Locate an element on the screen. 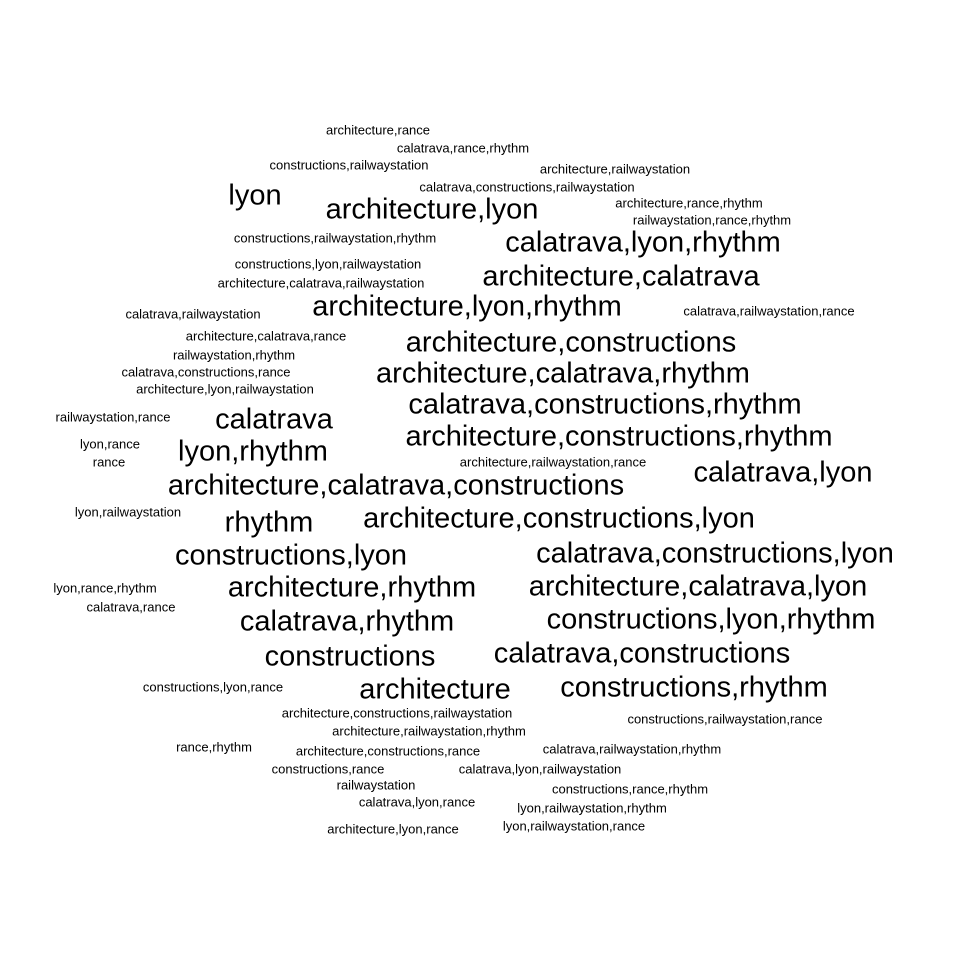  cloud-word: calatrava,railwaystation is located at coordinates (193, 314).